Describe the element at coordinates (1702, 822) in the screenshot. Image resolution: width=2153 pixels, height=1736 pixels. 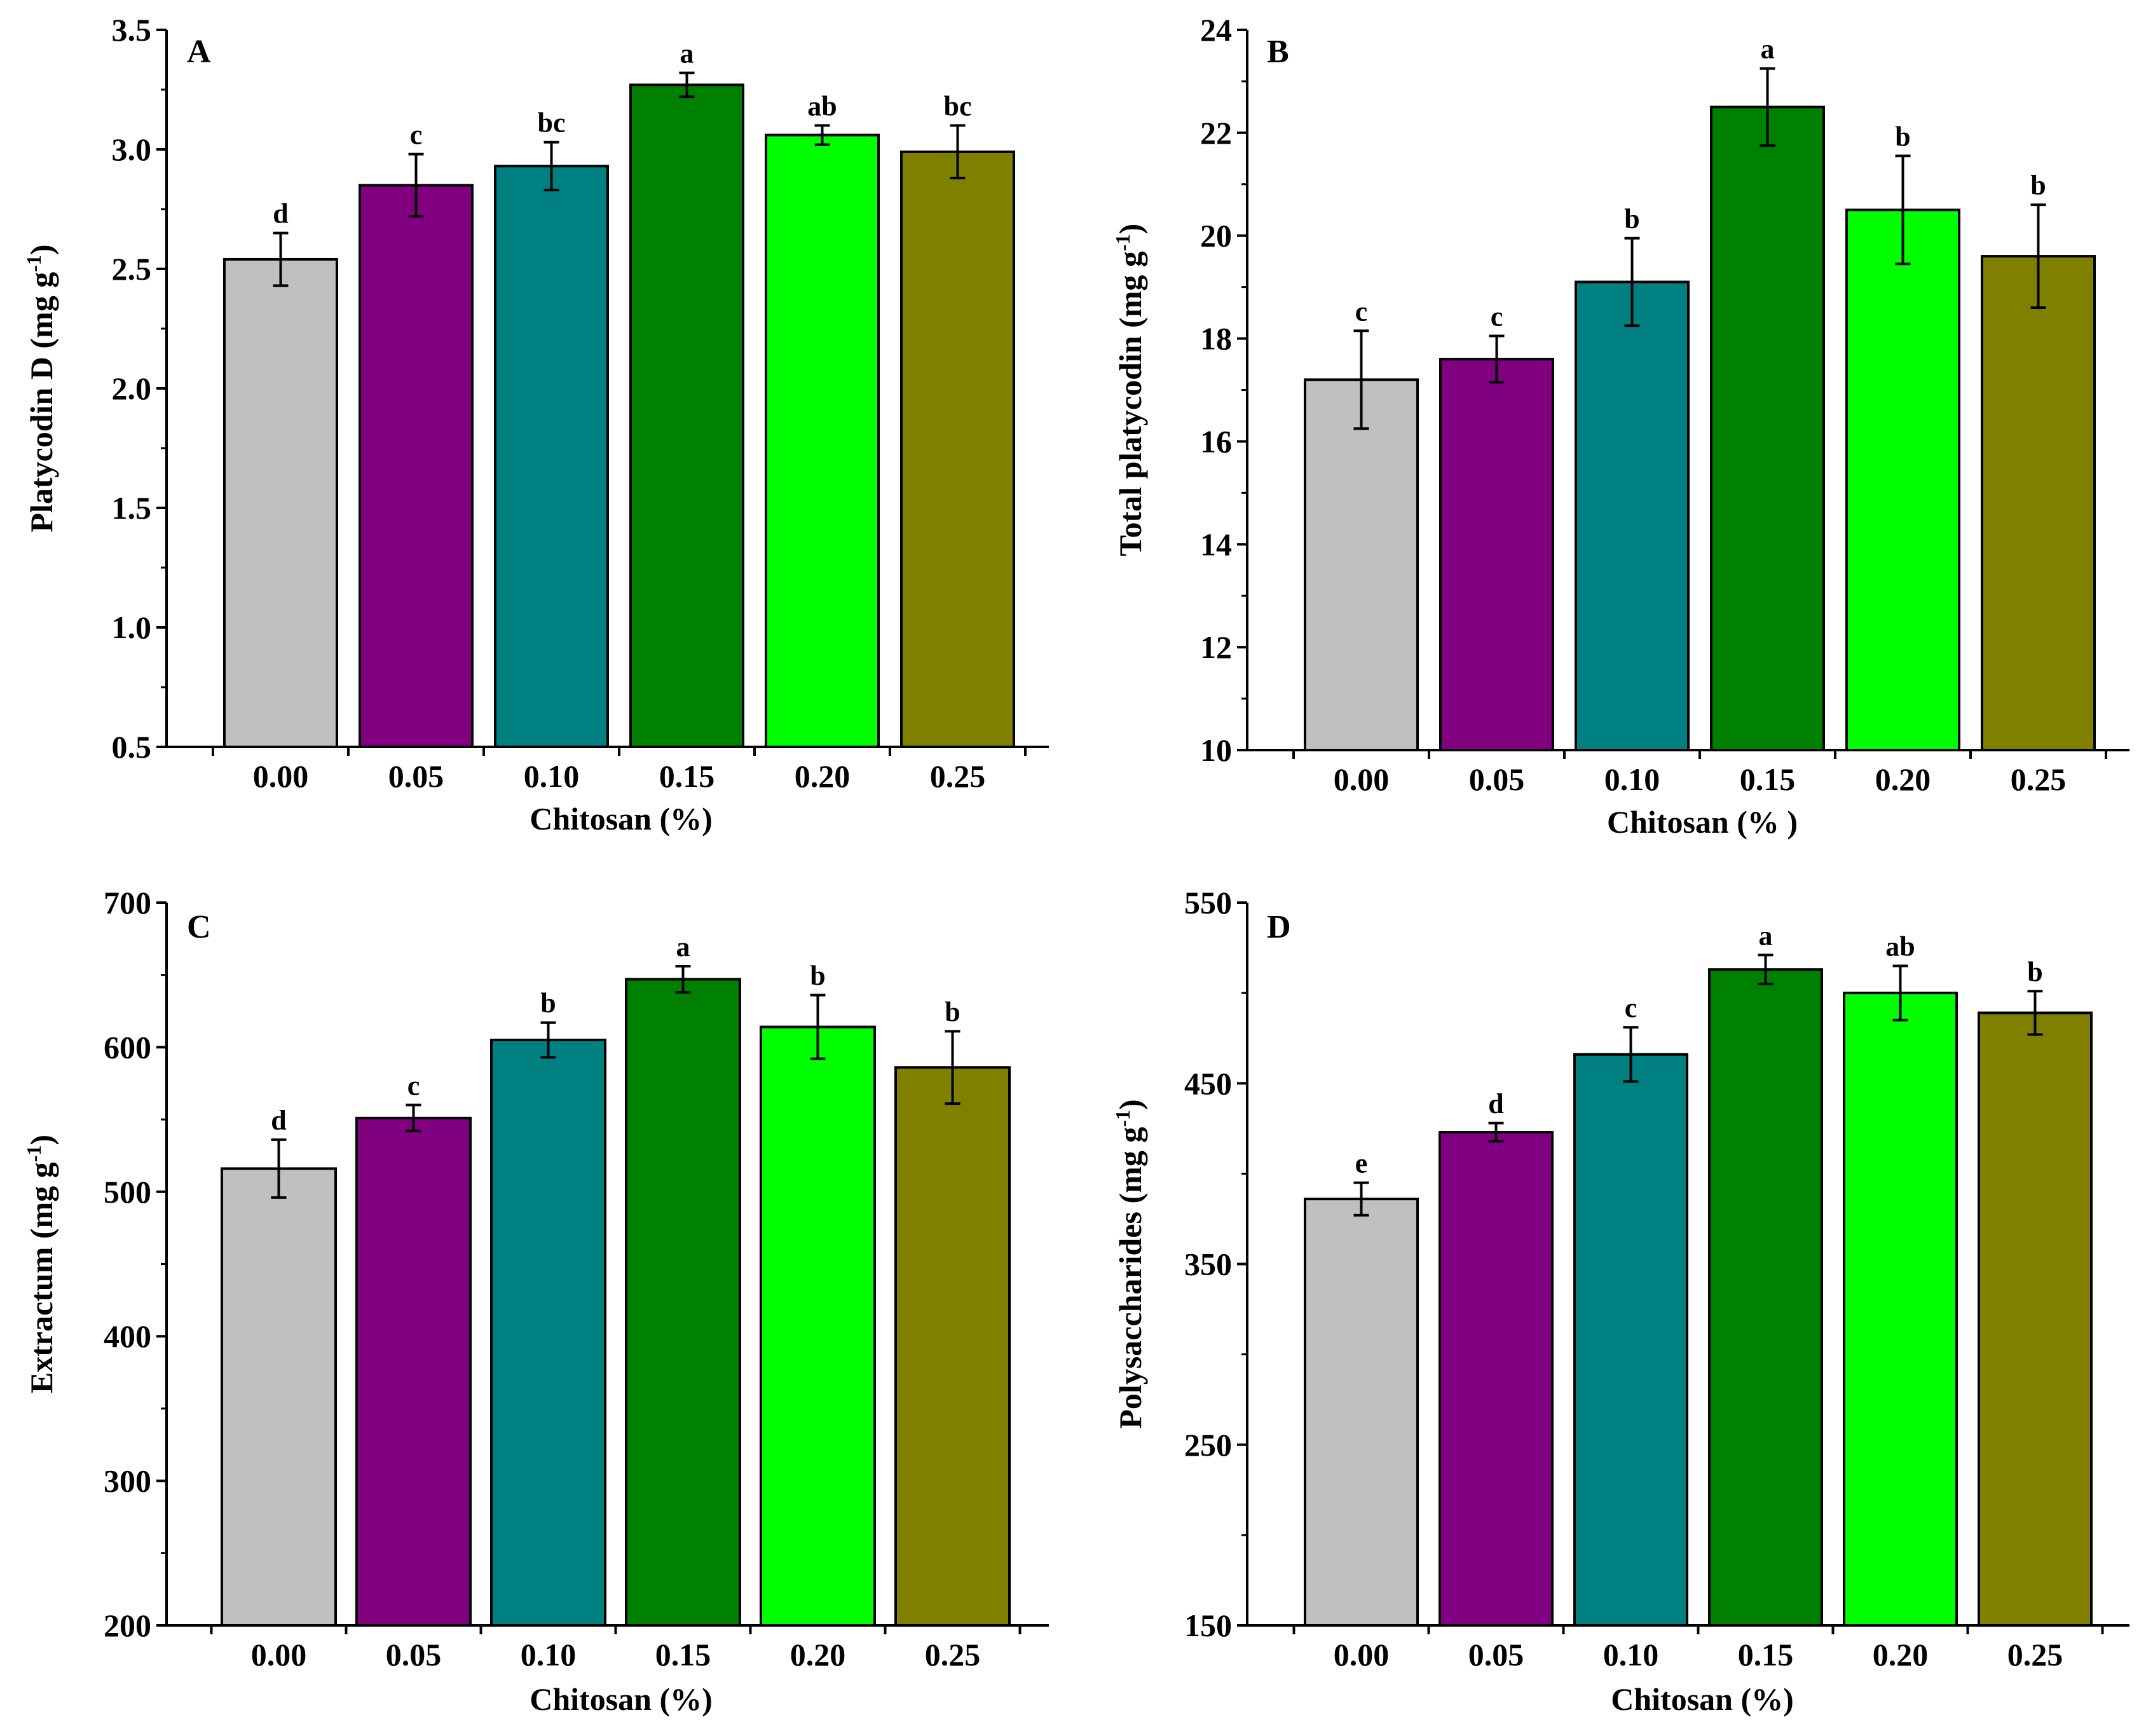
I see `x-axis-title: Chitosan (% )` at that location.